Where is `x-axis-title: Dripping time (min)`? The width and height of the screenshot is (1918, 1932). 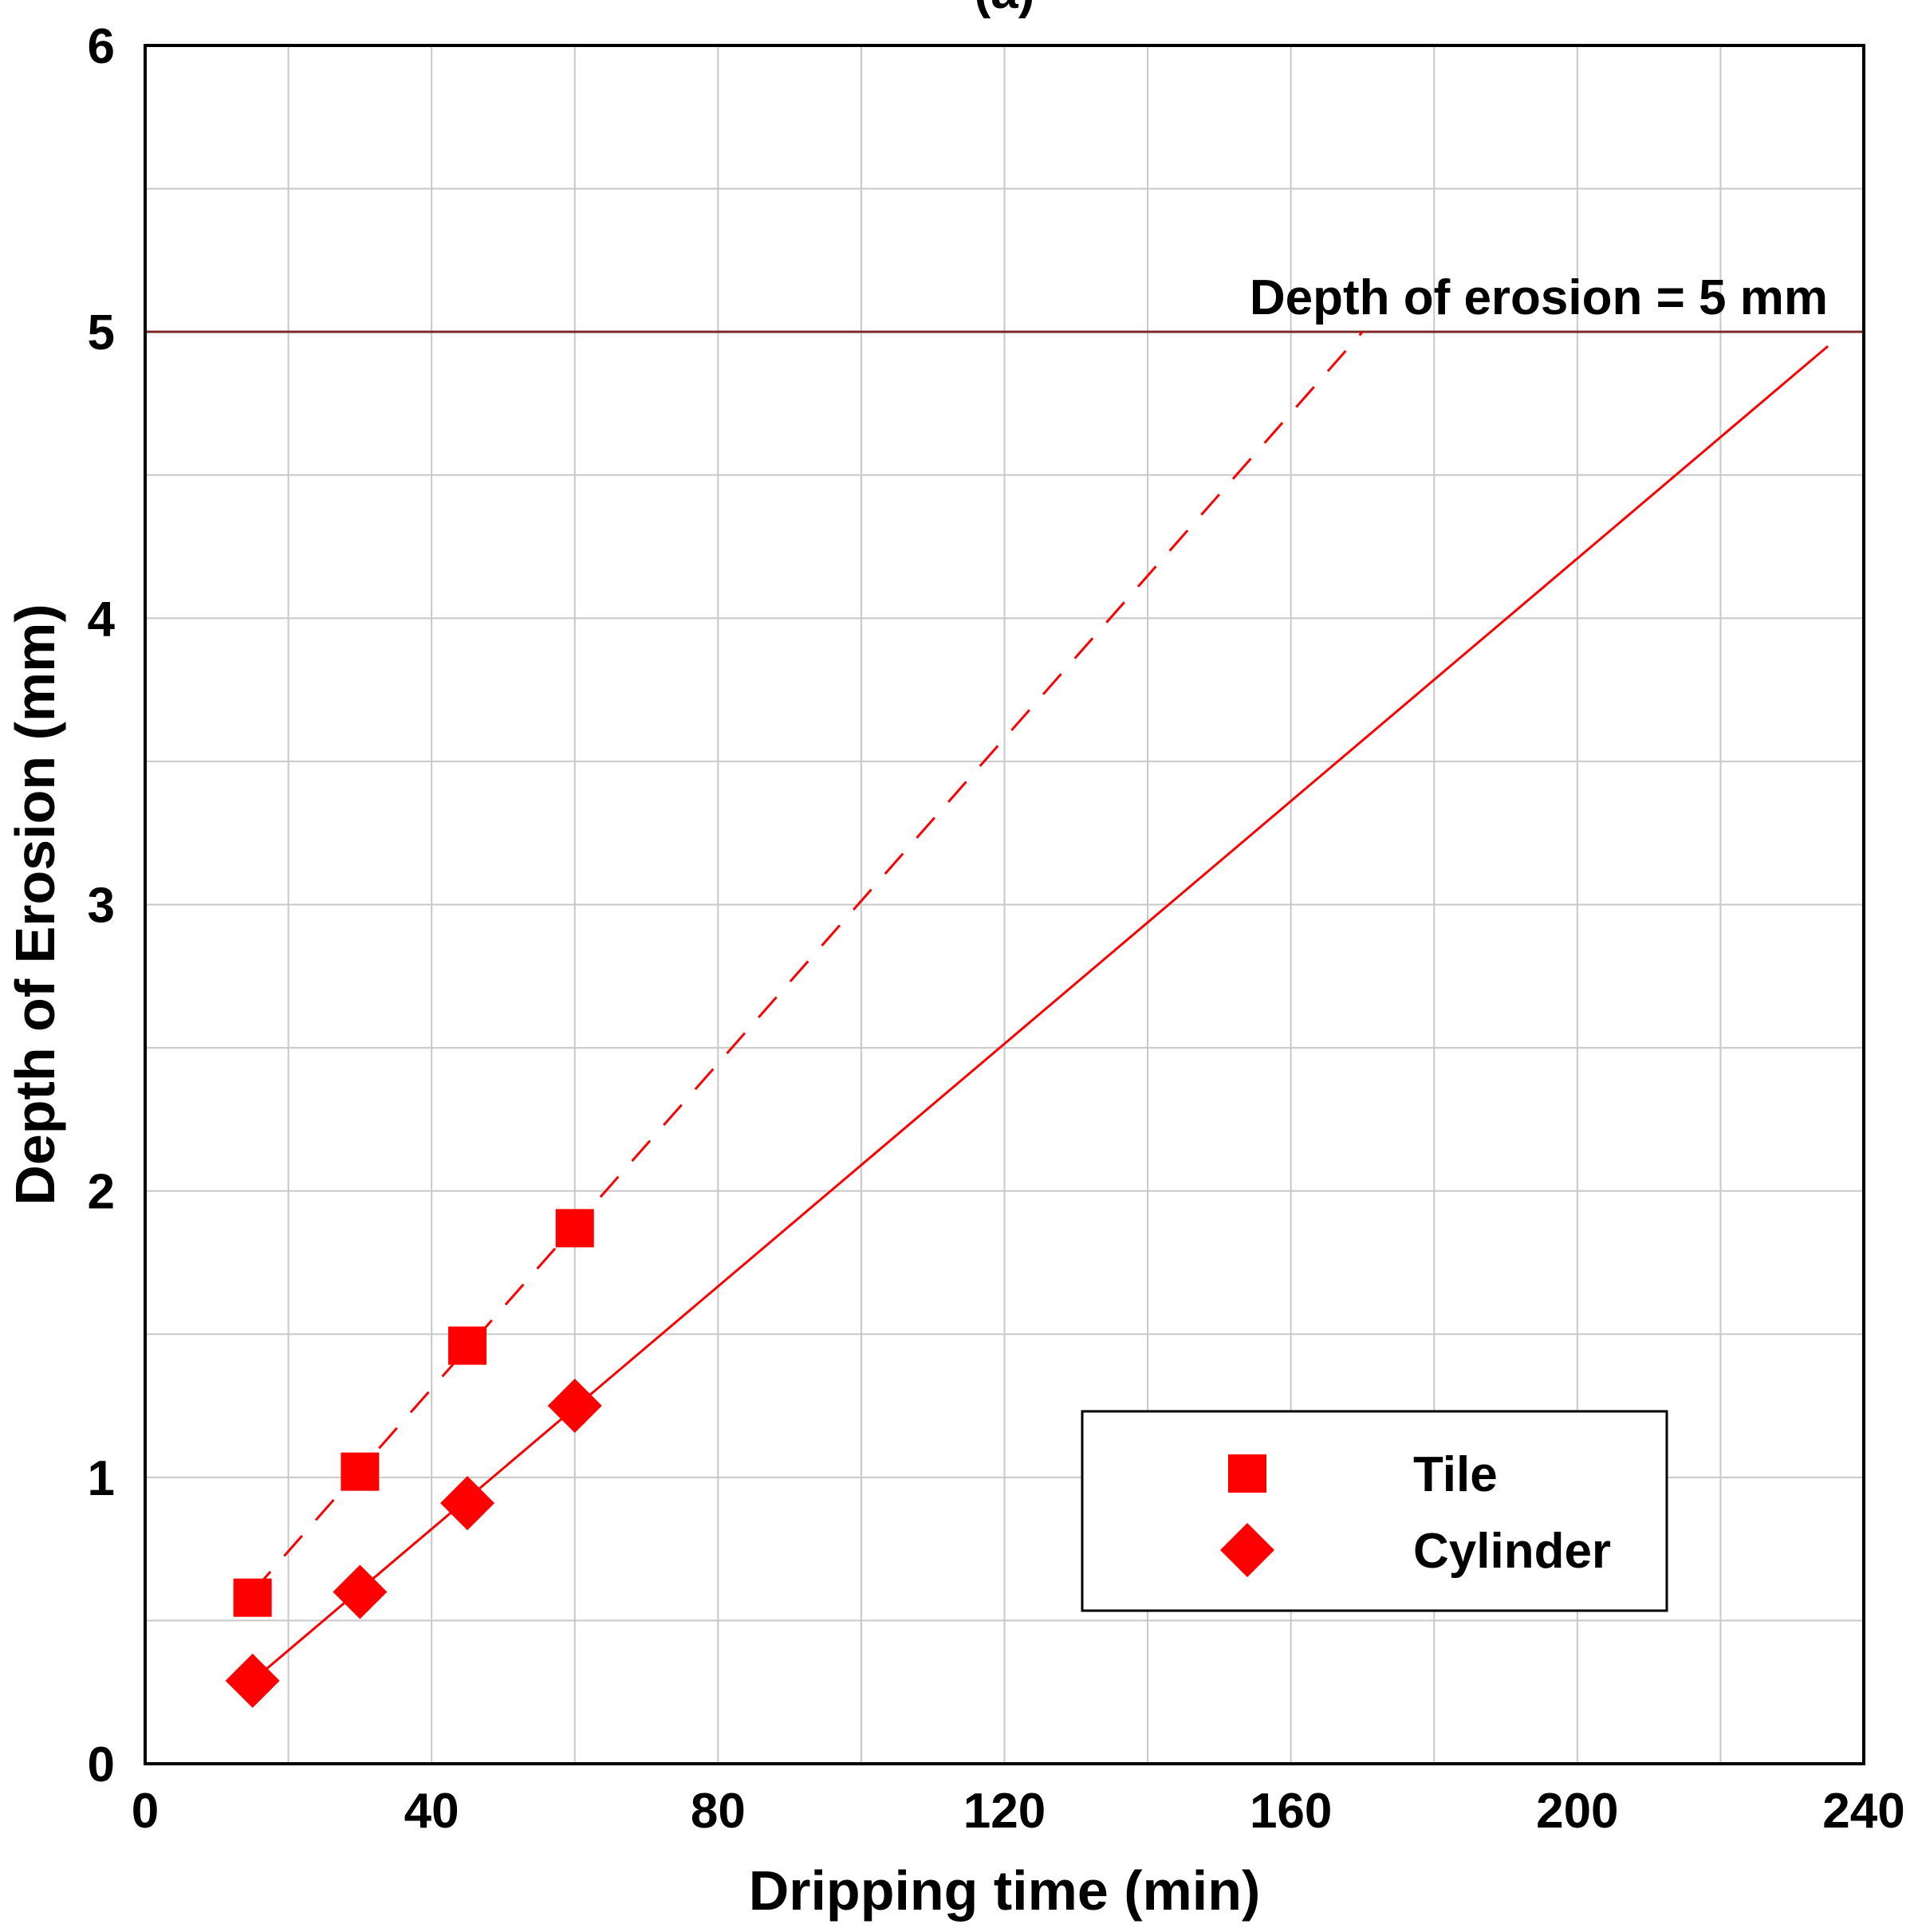 x-axis-title: Dripping time (min) is located at coordinates (1005, 1891).